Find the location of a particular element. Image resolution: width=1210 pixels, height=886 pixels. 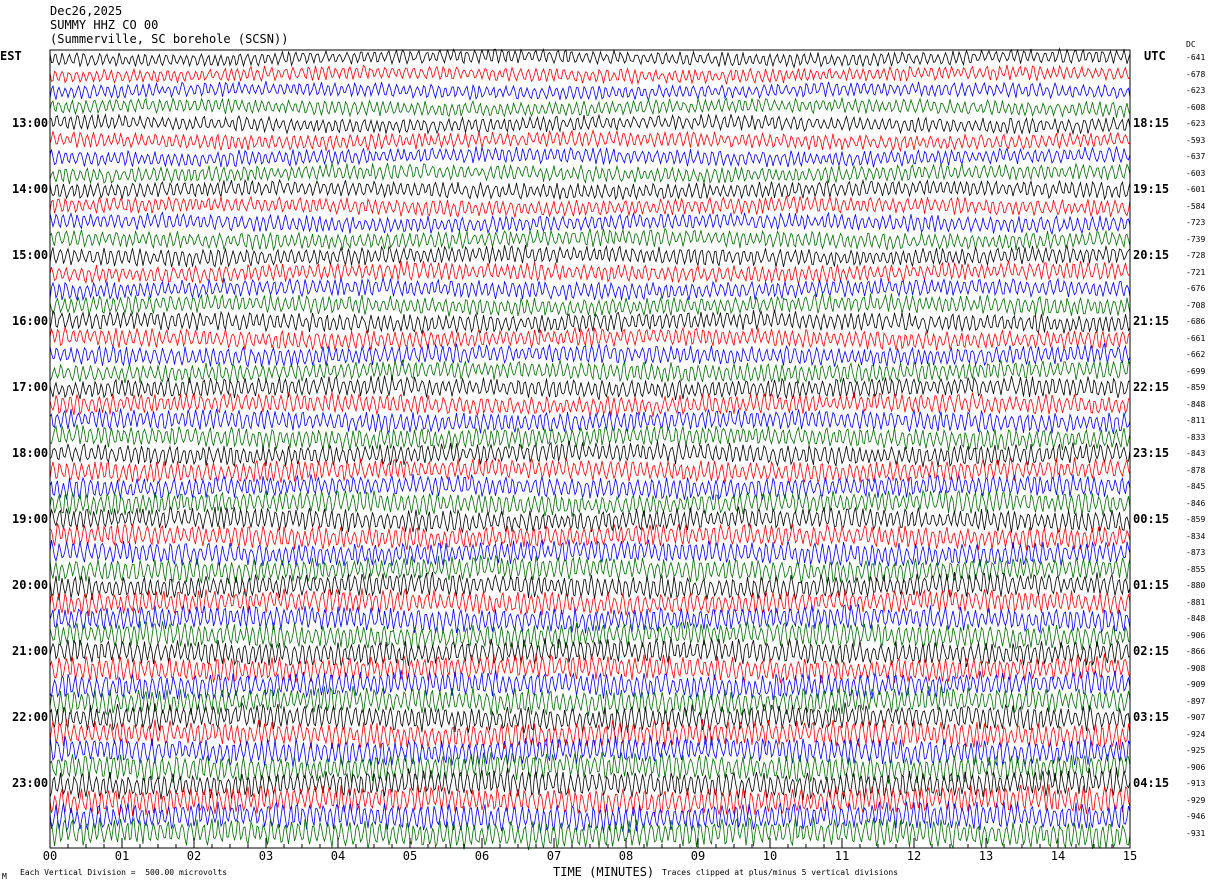

left-axis-label: EST is located at coordinates (11, 56).